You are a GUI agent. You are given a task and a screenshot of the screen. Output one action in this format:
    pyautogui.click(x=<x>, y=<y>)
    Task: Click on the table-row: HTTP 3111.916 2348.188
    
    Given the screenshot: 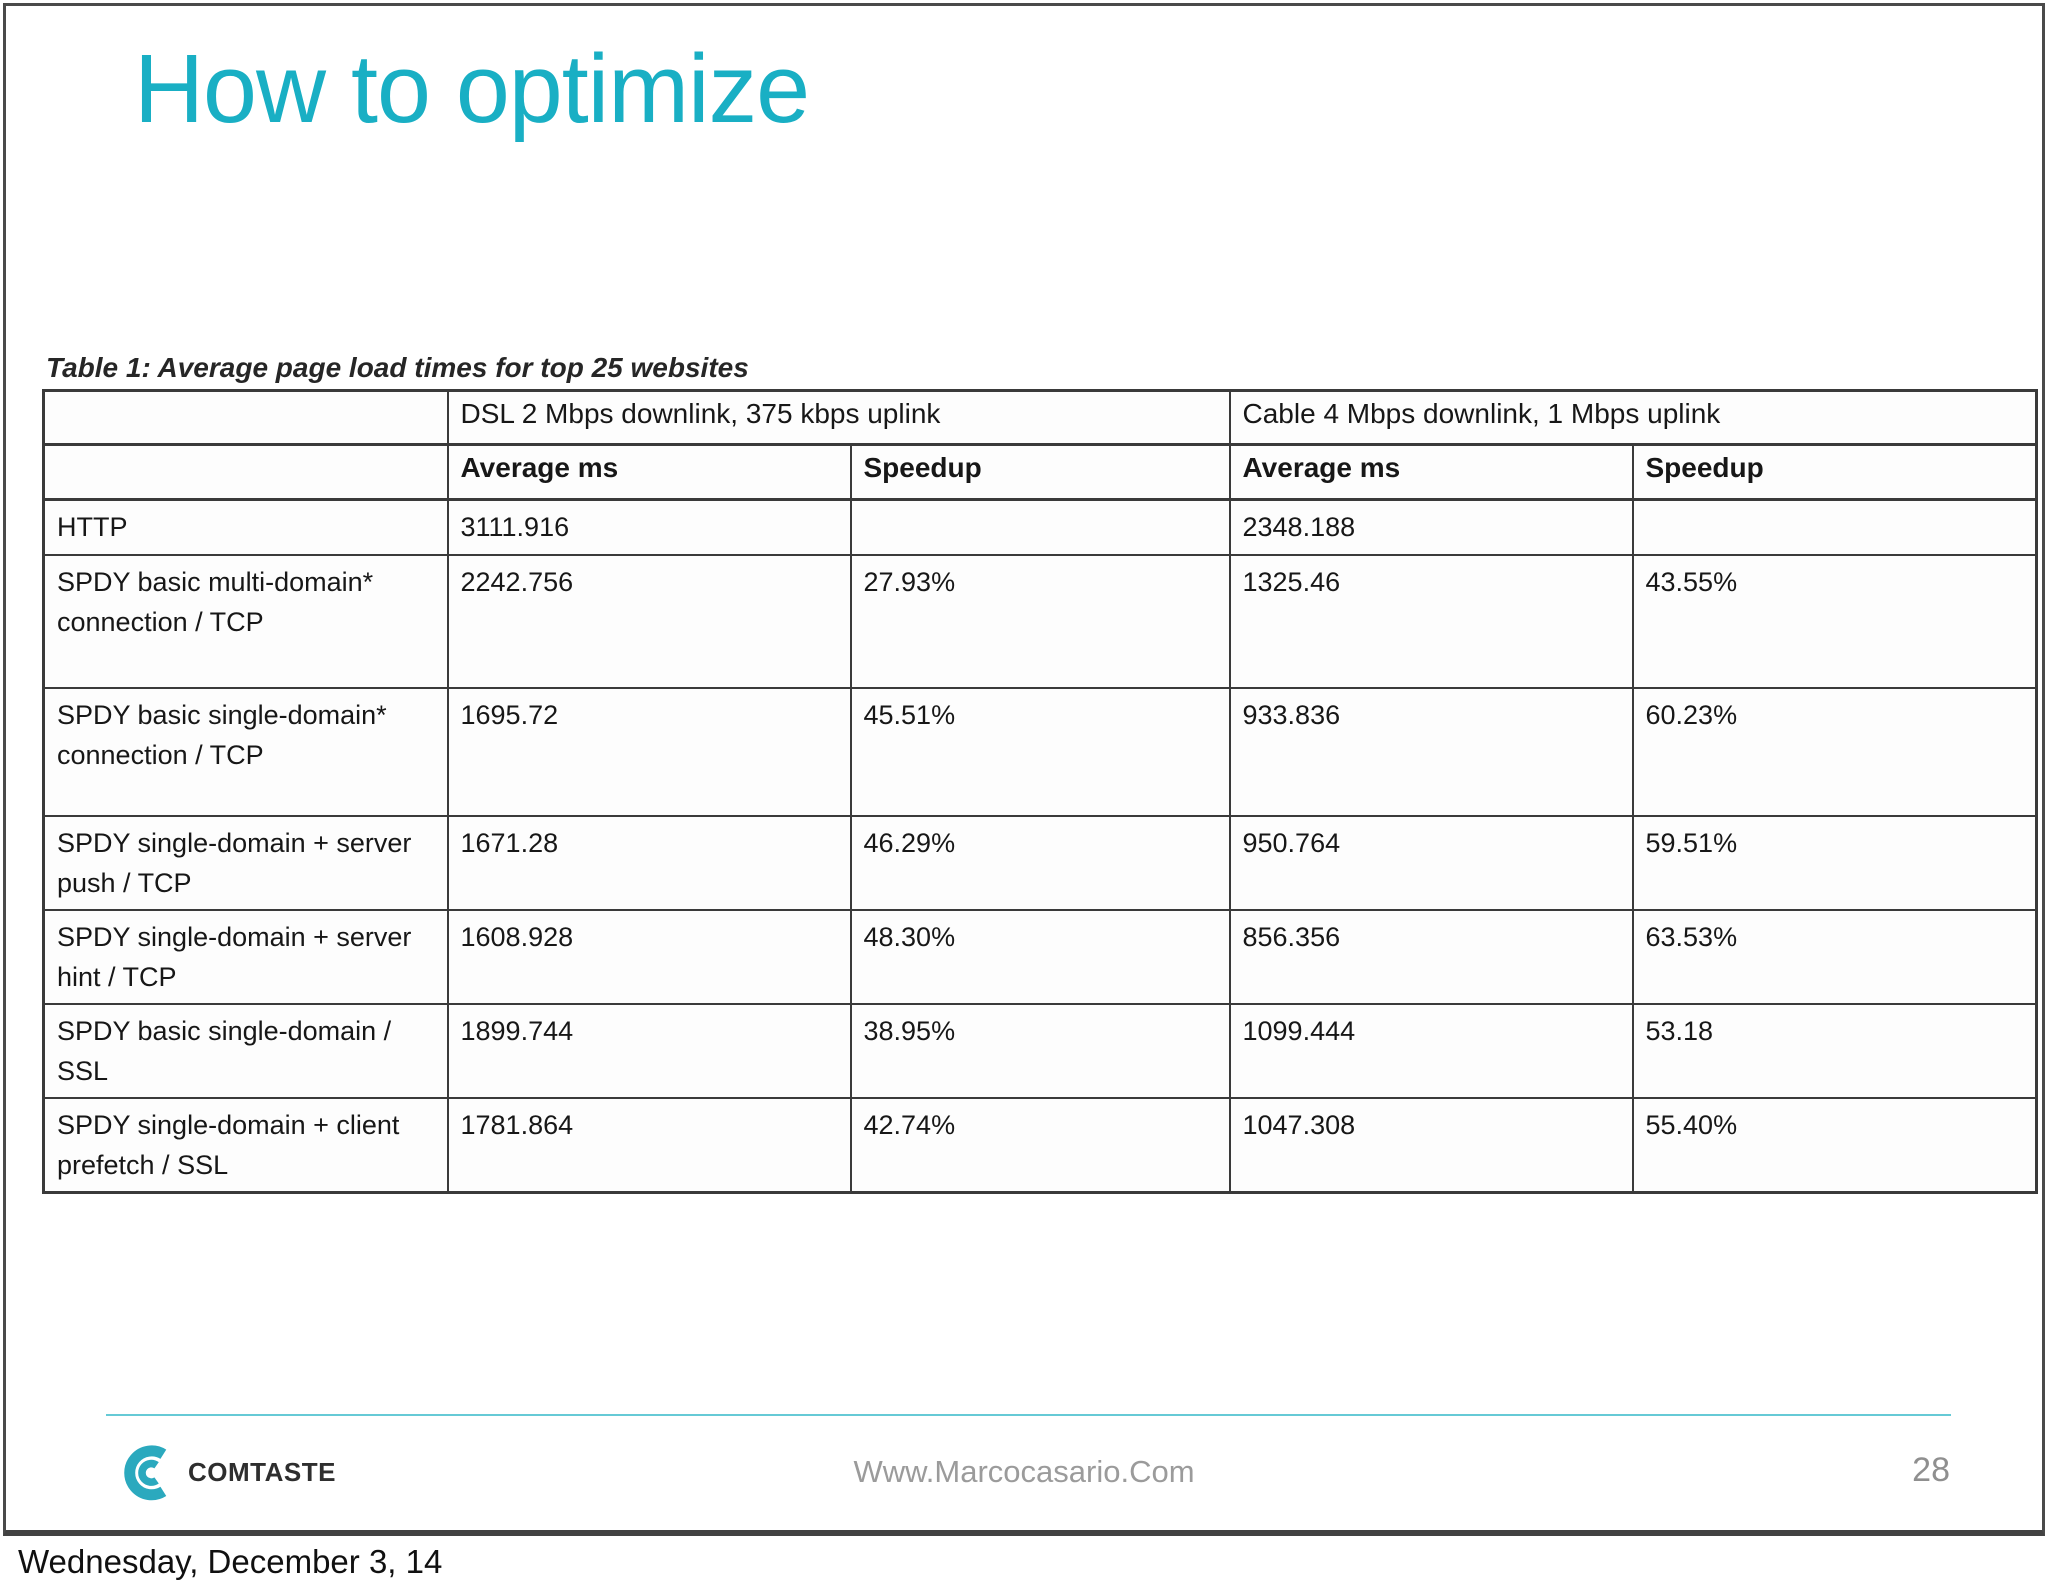 What is the action you would take?
    pyautogui.click(x=1040, y=527)
    